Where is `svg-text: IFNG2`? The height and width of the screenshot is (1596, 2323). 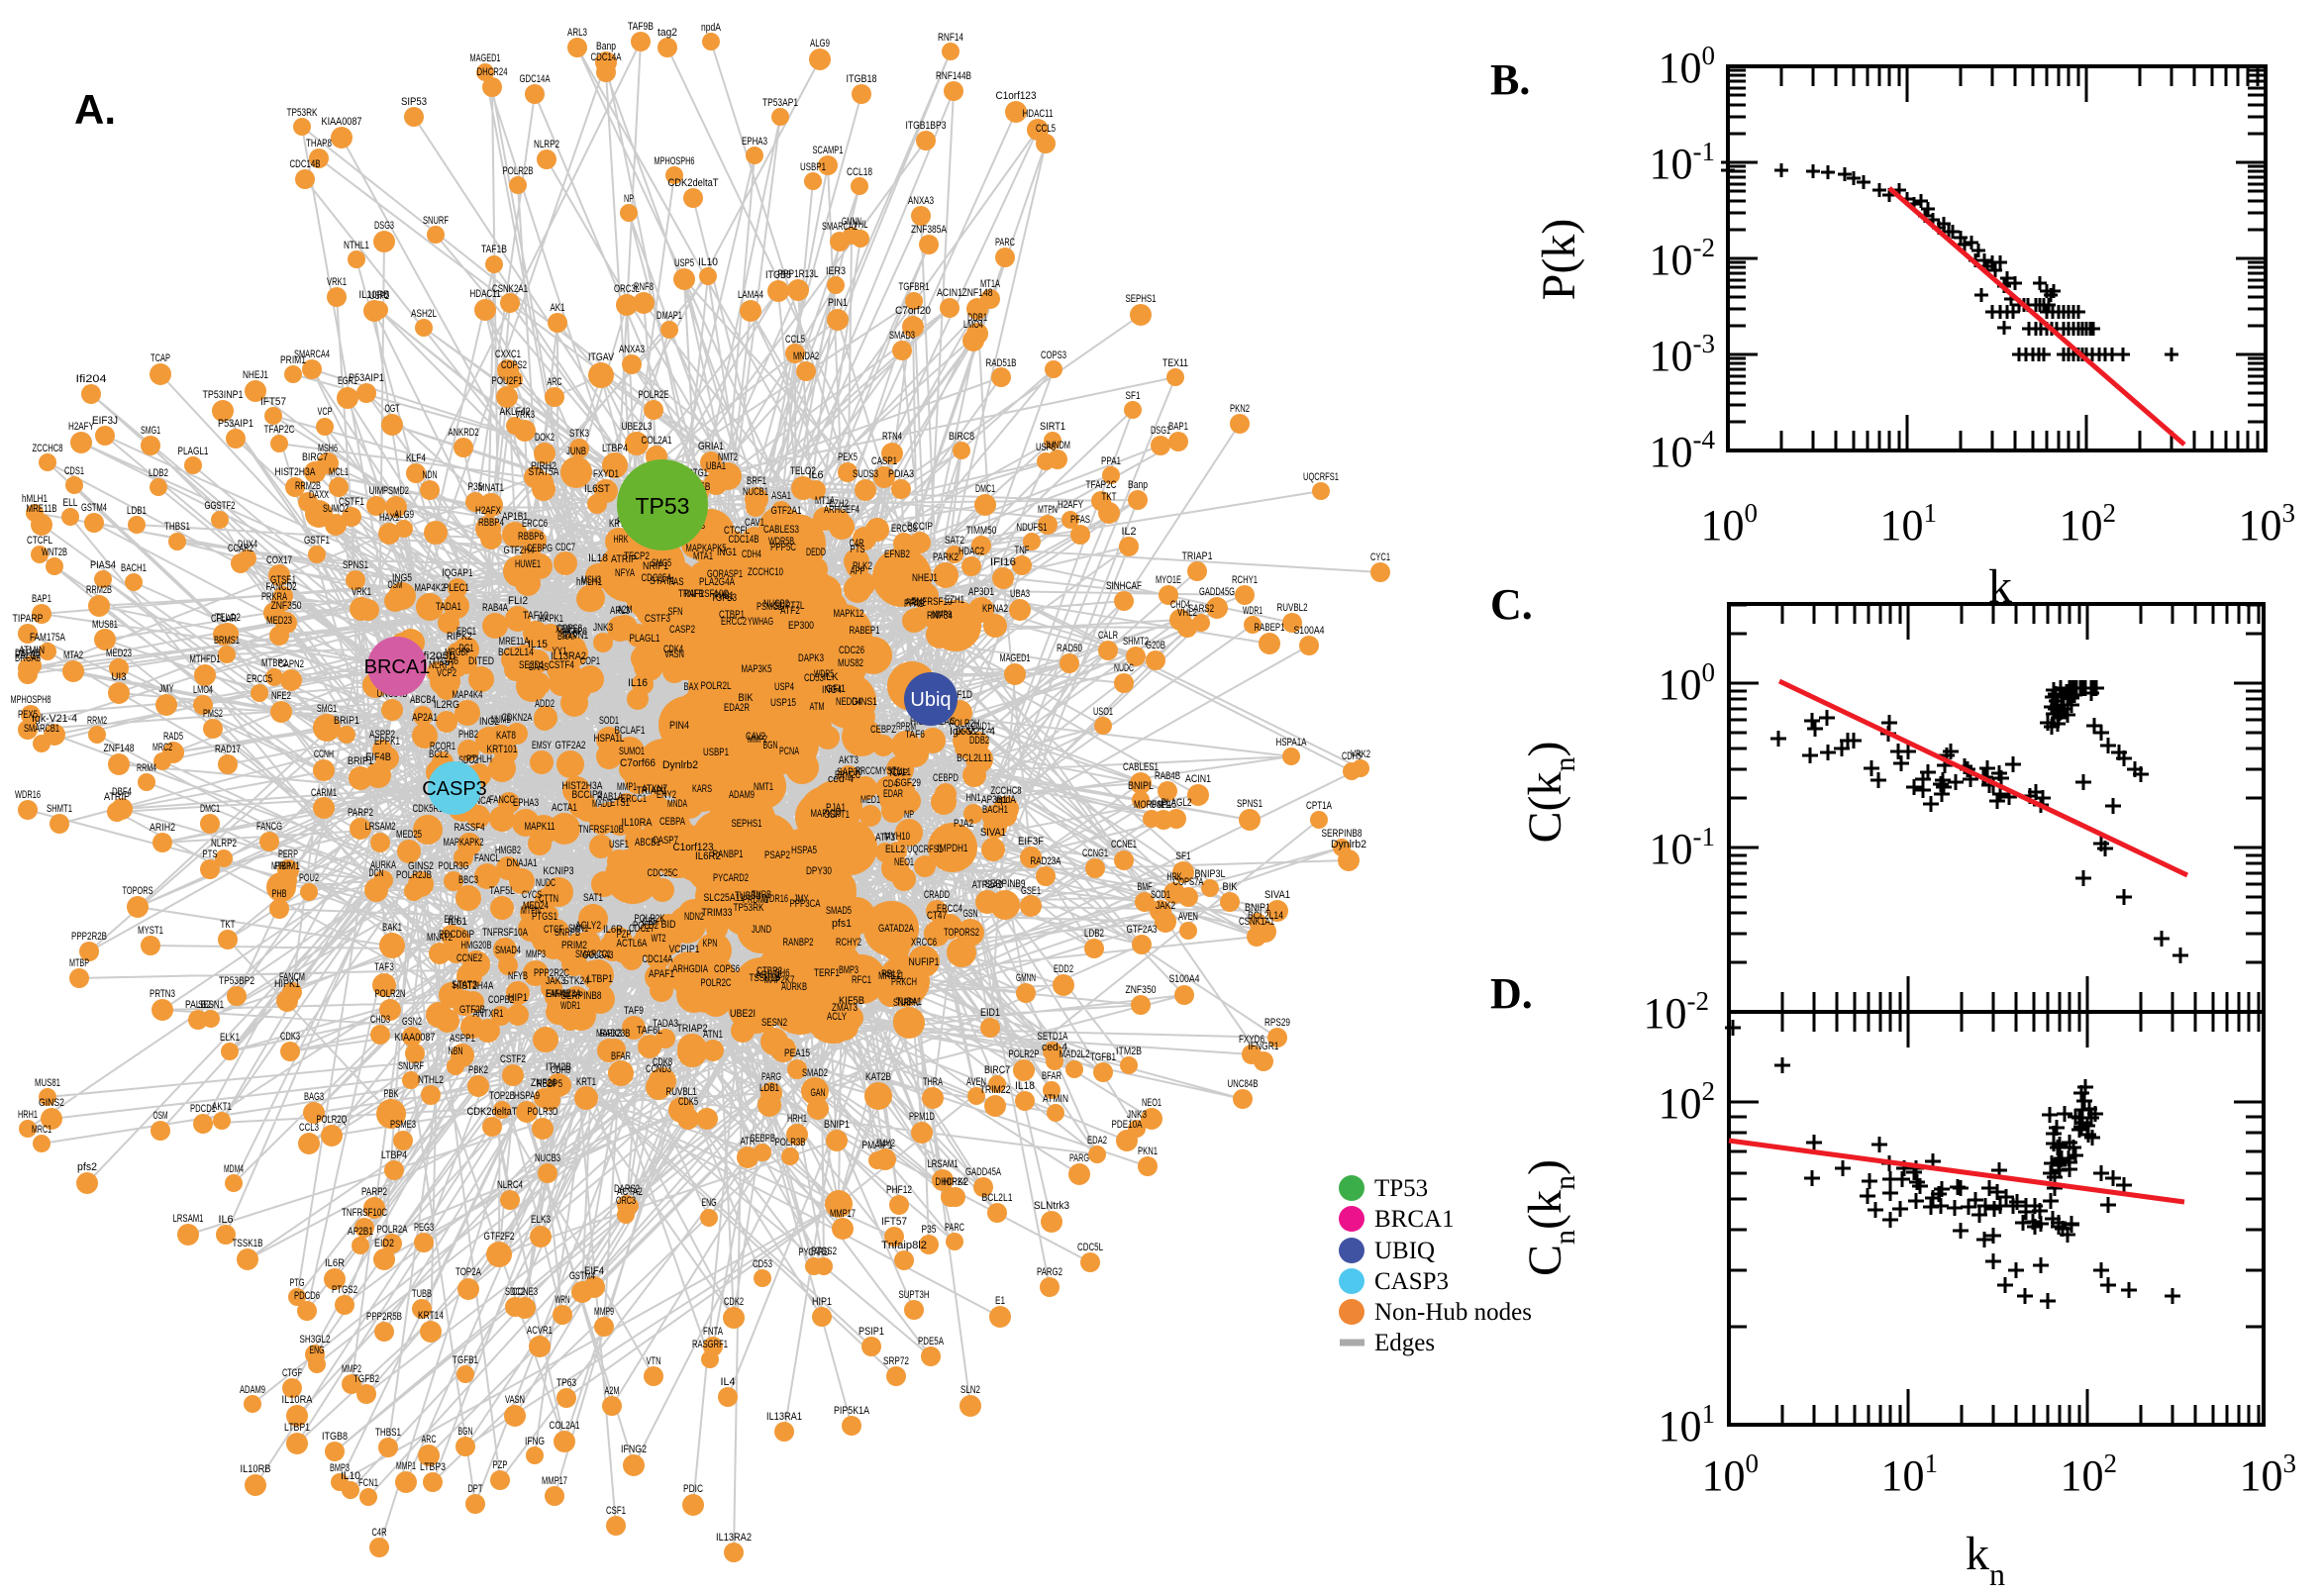 svg-text: IFNG2 is located at coordinates (634, 1449).